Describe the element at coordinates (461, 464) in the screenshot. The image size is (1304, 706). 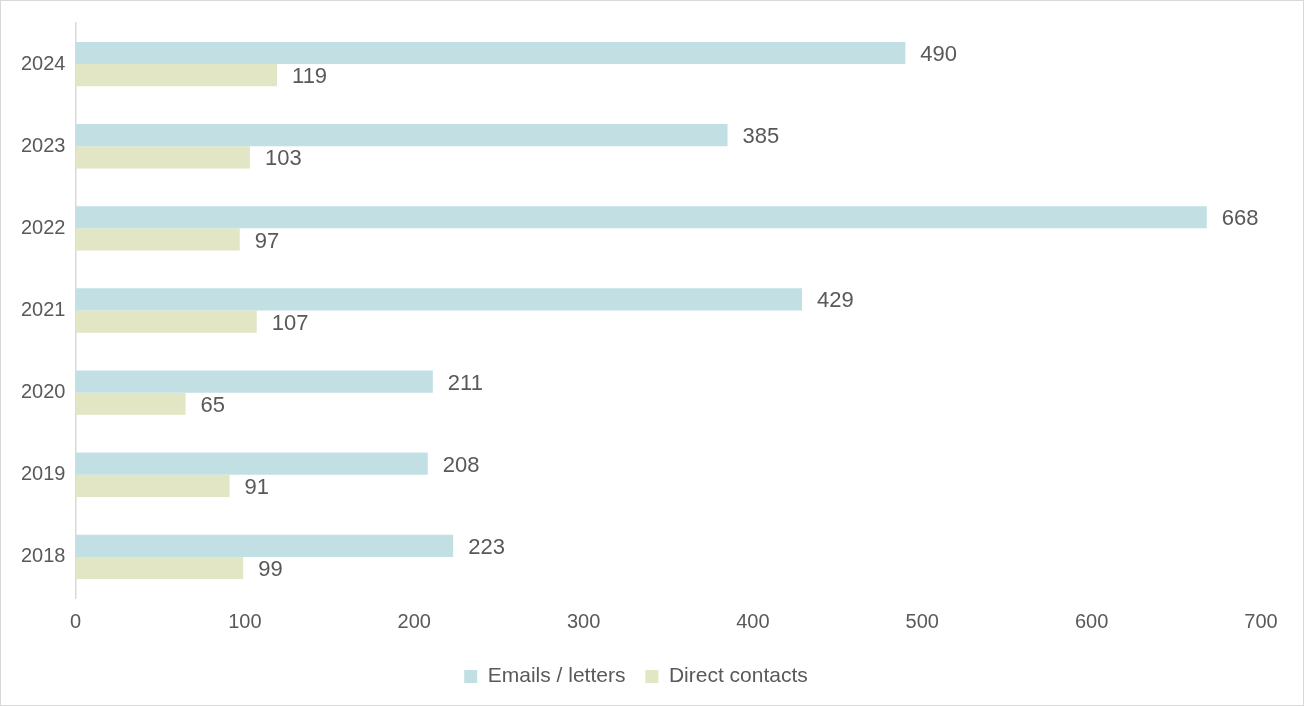
I see `data-label: 208` at that location.